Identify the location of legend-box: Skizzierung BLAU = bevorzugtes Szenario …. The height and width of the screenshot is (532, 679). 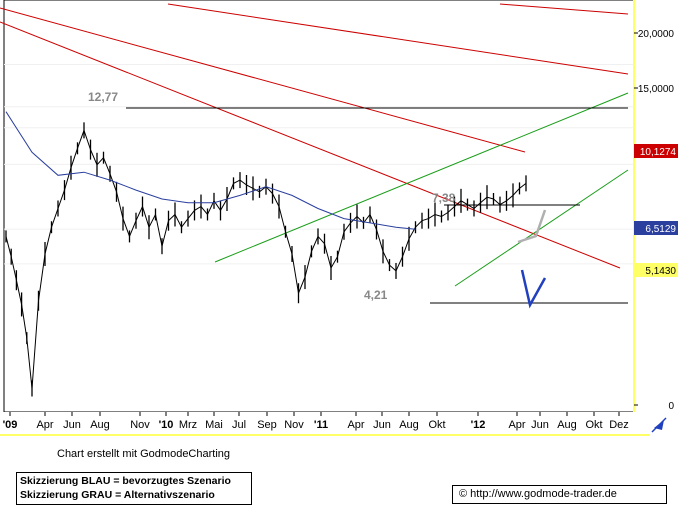
(134, 488).